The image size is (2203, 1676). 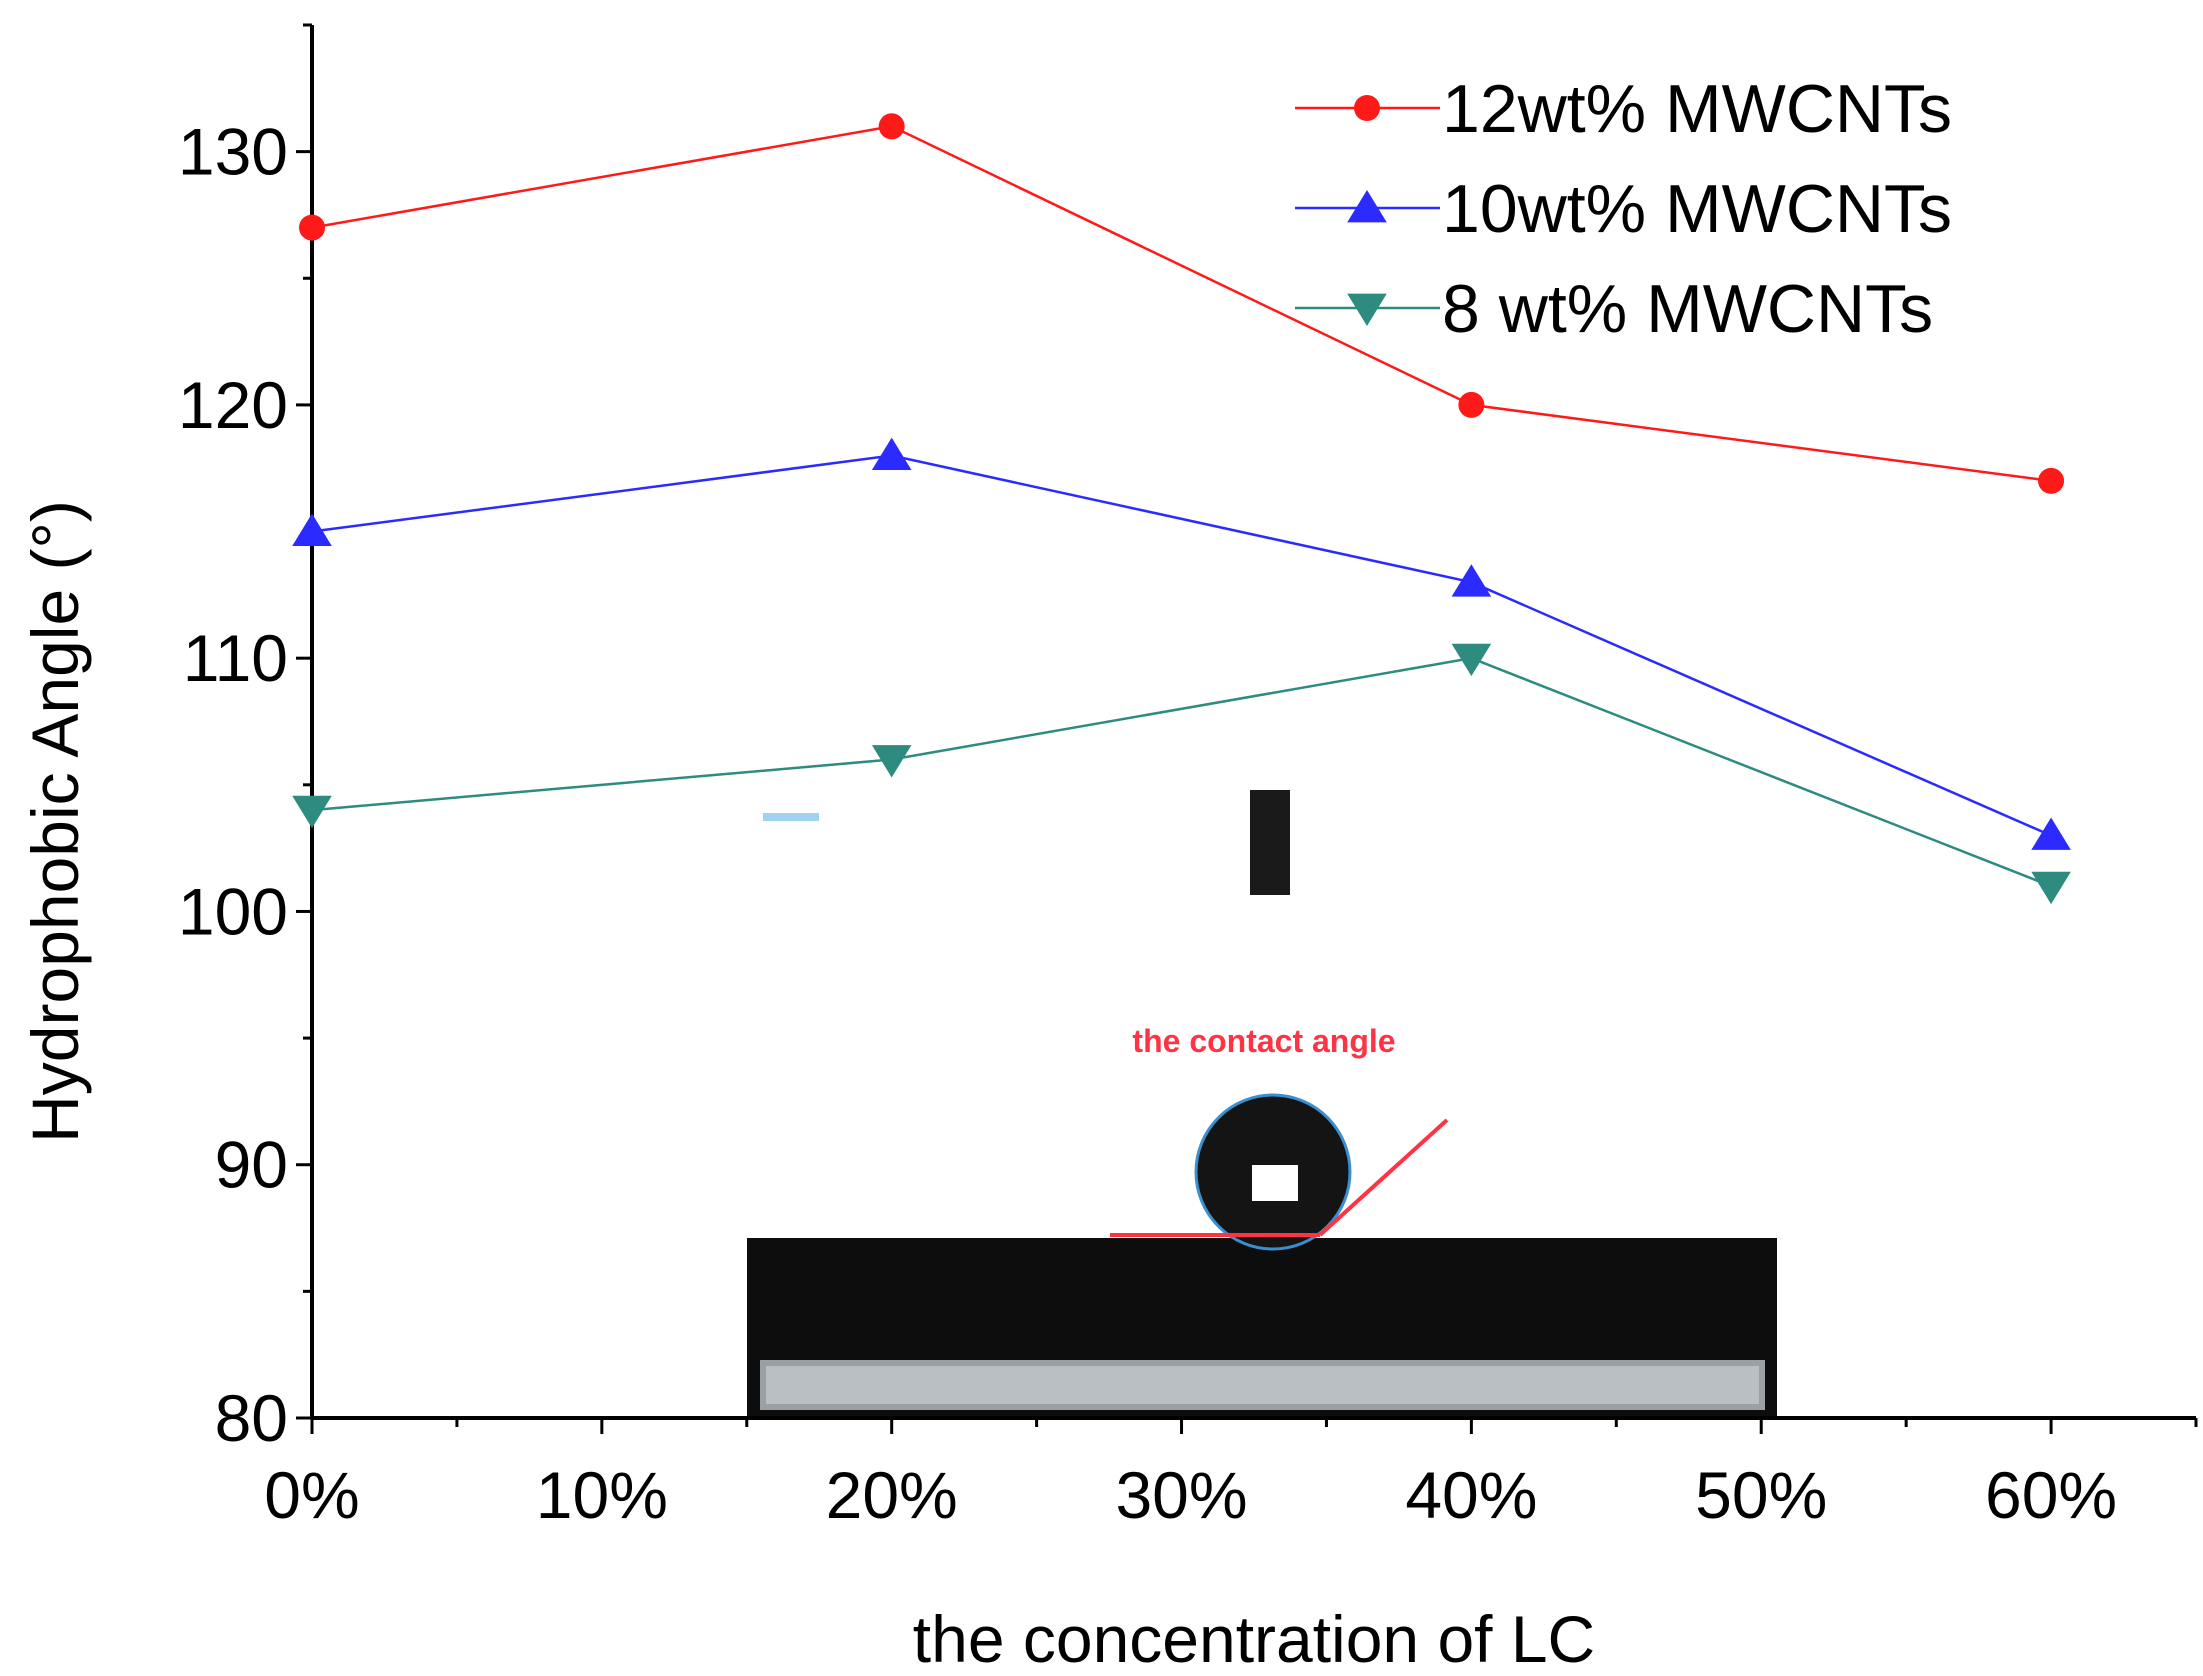 I want to click on contact-angle-annotation: the contact angle, so click(x=1263, y=1041).